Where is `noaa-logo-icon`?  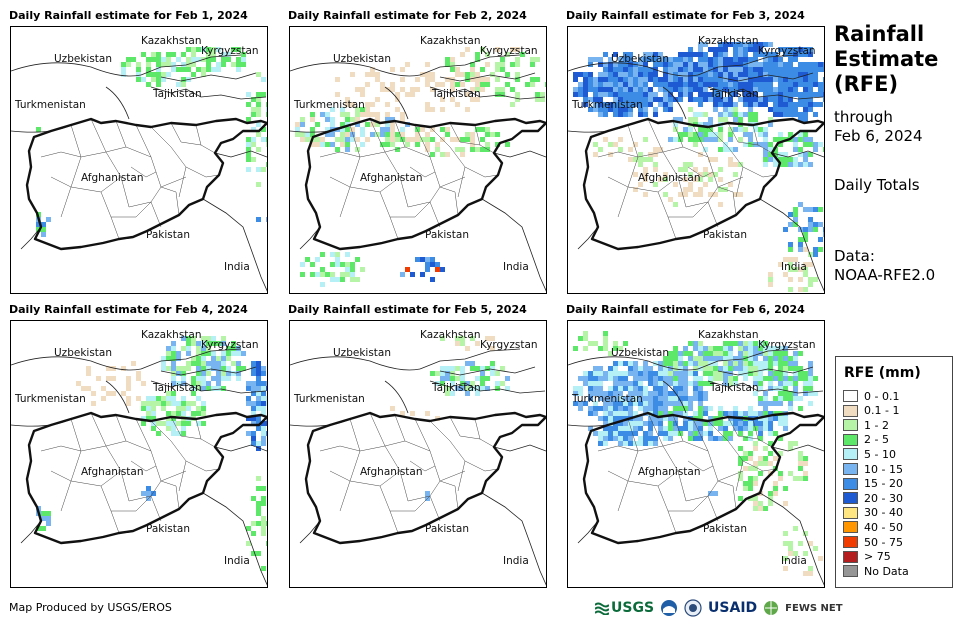 noaa-logo-icon is located at coordinates (669, 608).